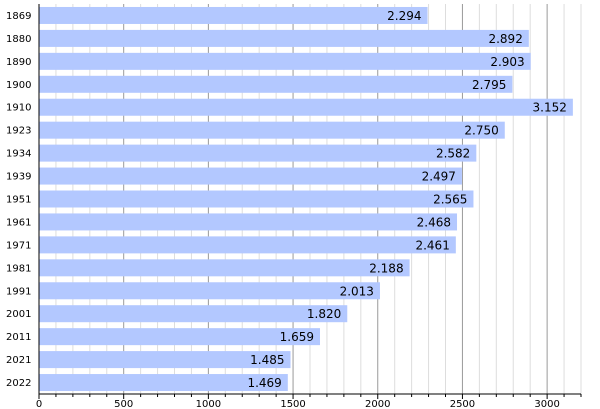 This screenshot has height=409, width=600. Describe the element at coordinates (18, 360) in the screenshot. I see `category-label-2021: 2021` at that location.